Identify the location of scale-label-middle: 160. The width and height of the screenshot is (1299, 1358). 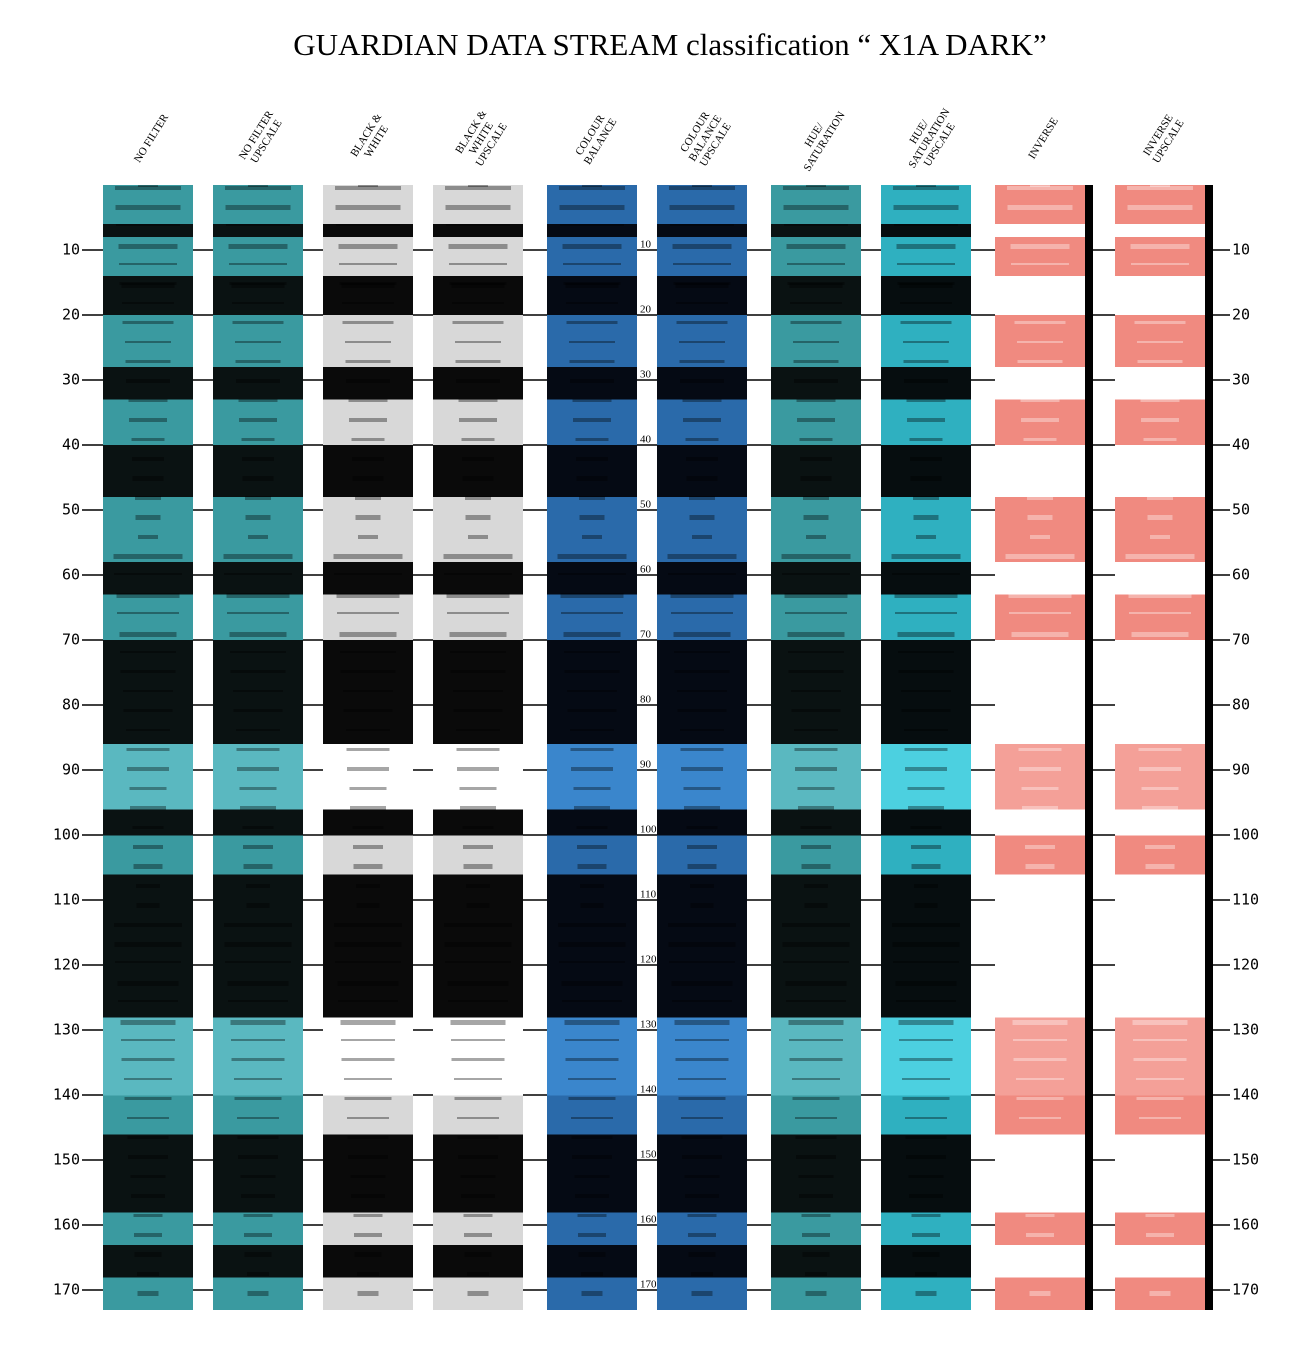
(648, 1220).